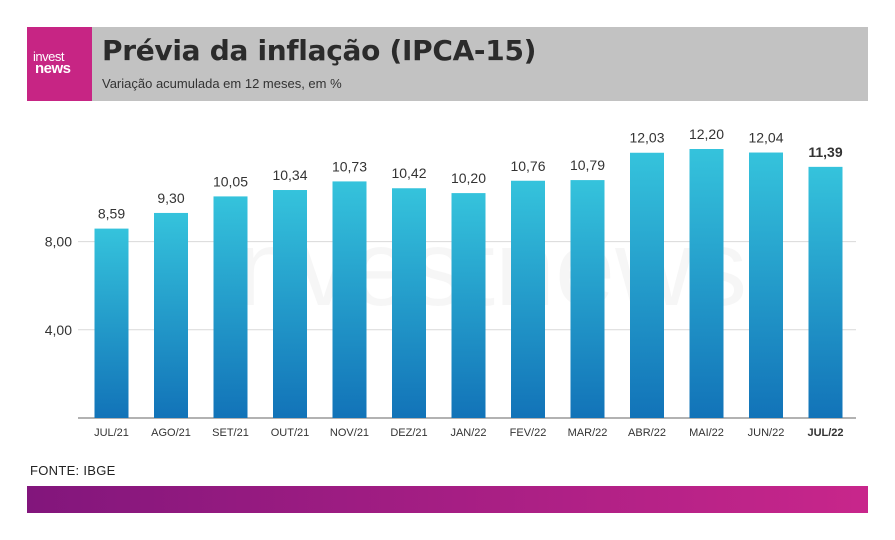  I want to click on bottom-color-band, so click(447, 499).